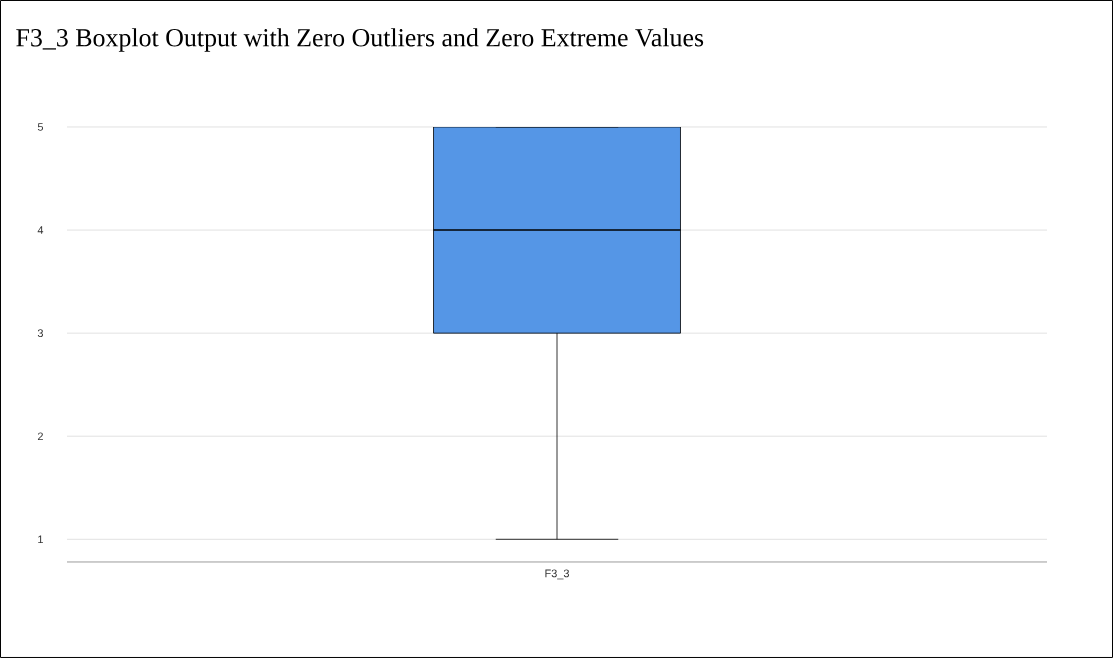 The width and height of the screenshot is (1113, 658). What do you see at coordinates (40, 436) in the screenshot?
I see `y-tick-label: 2` at bounding box center [40, 436].